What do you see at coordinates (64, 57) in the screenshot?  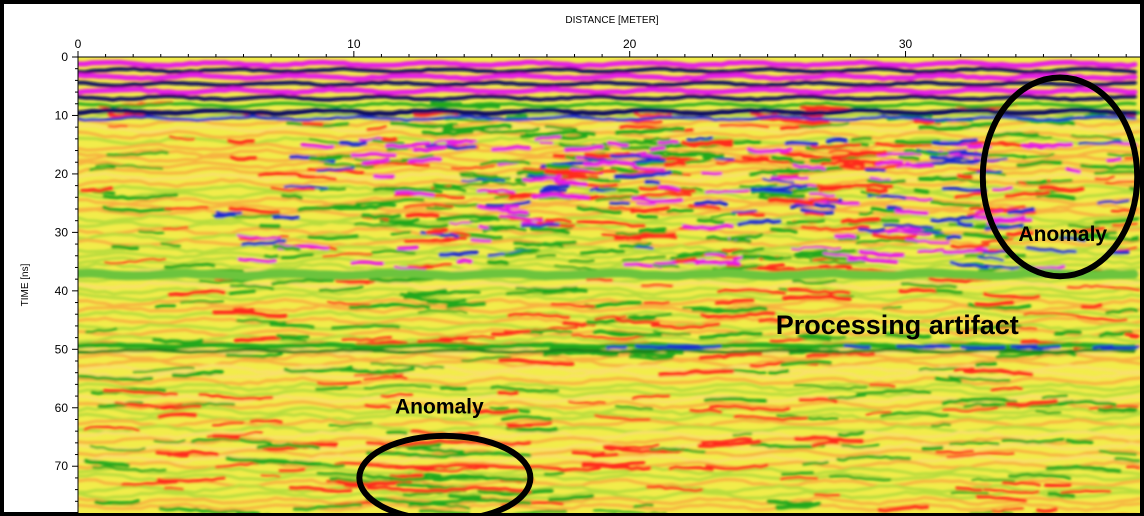 I see `y-tick-label: 0` at bounding box center [64, 57].